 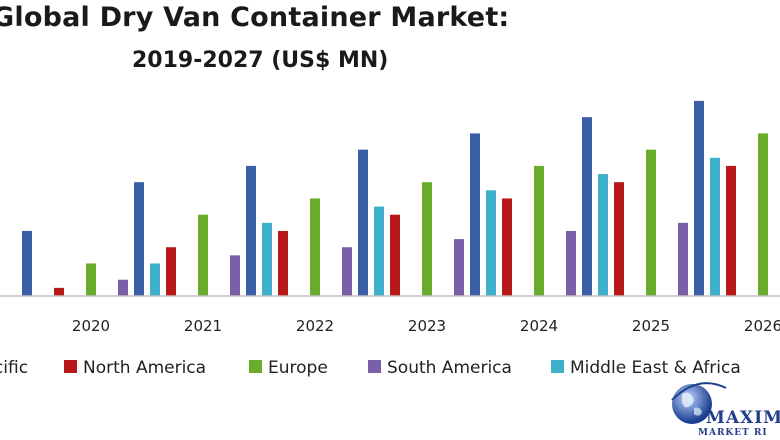 I want to click on chart-subtitle: 2019-2027 (US$ MN), so click(x=260, y=60).